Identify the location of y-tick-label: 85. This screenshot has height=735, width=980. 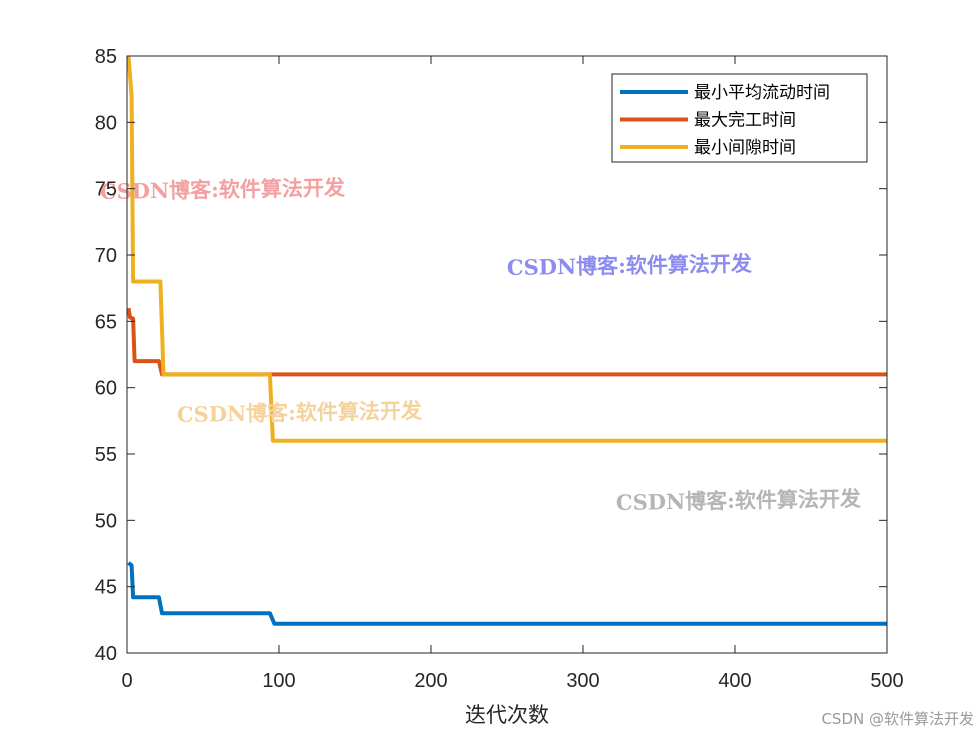
(106, 57).